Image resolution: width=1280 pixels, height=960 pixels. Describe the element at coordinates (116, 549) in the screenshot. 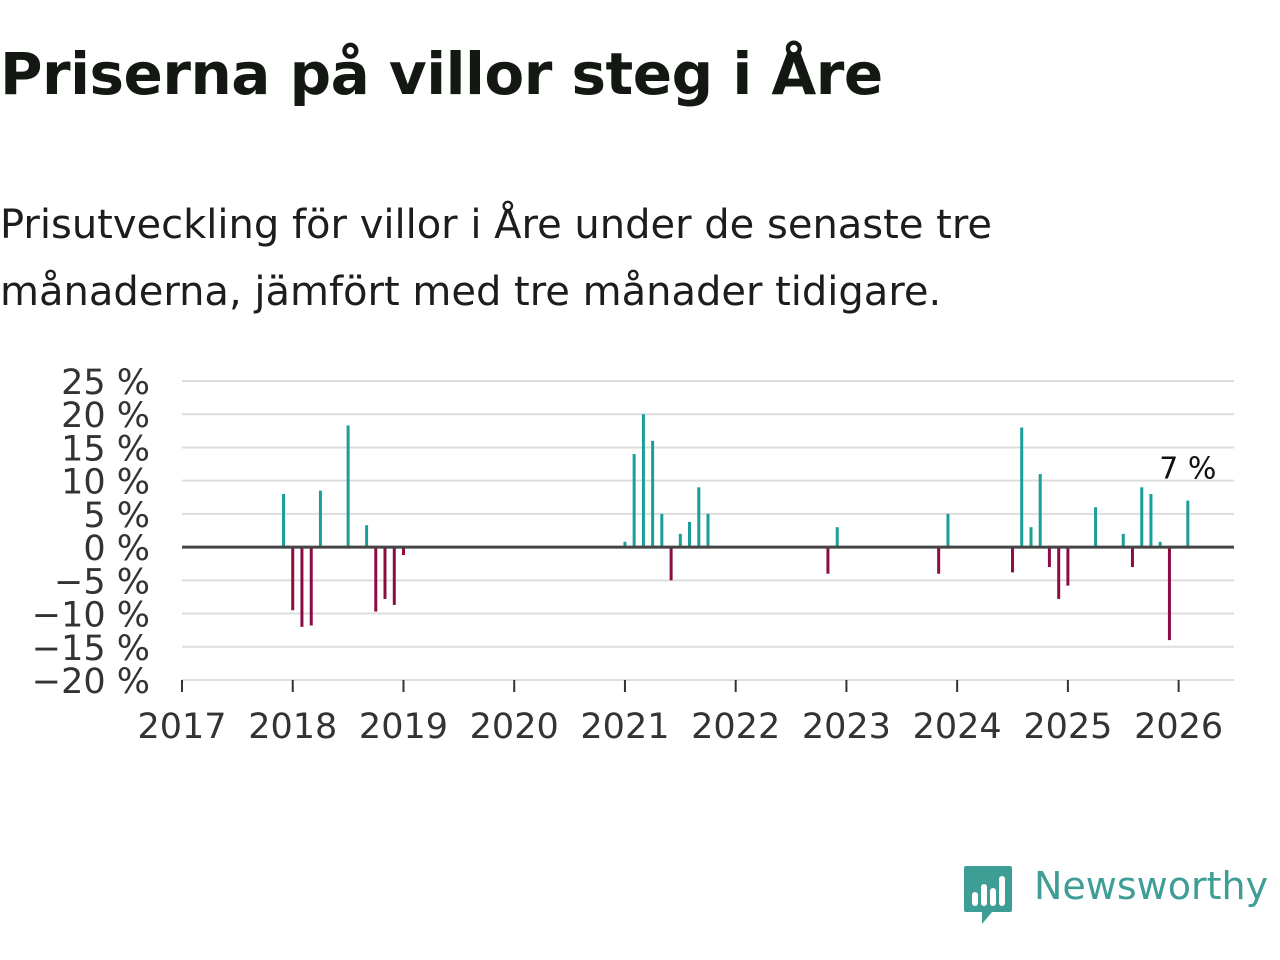

I see `y-tick-label: 0 %` at that location.